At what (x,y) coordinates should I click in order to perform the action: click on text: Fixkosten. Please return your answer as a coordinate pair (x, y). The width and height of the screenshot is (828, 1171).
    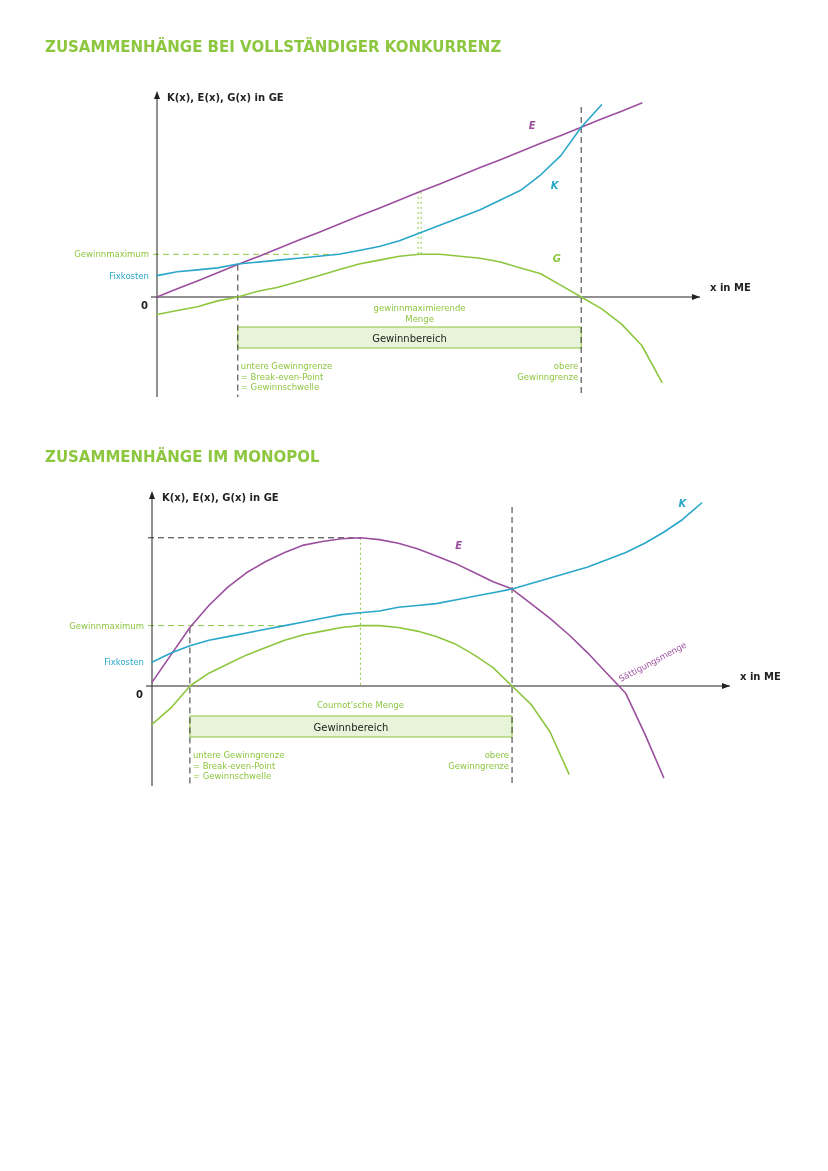
    Looking at the image, I should click on (124, 662).